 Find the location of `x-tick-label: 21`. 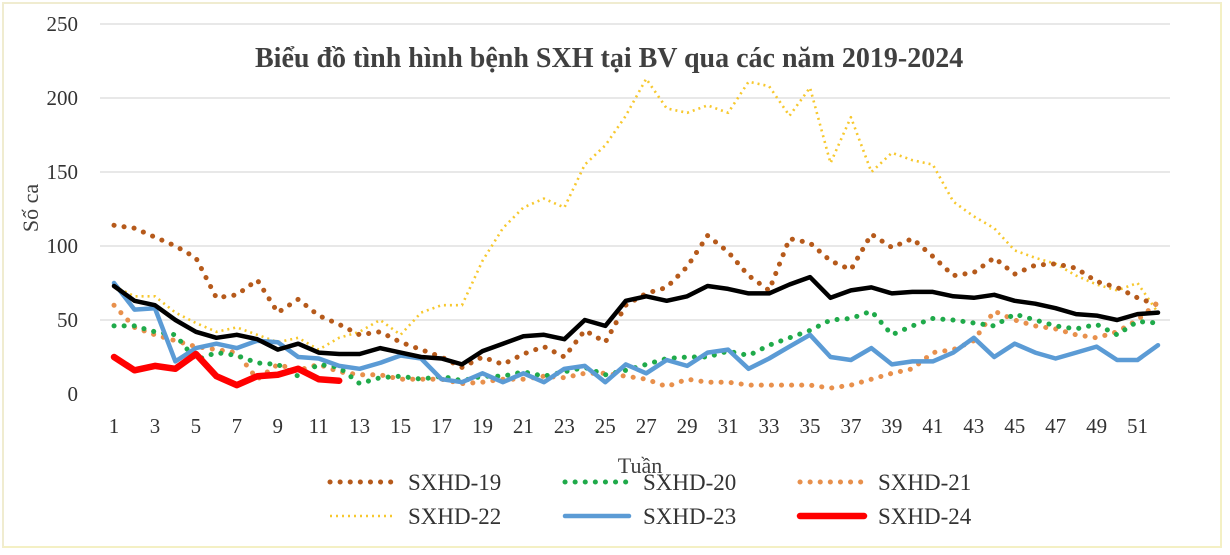

x-tick-label: 21 is located at coordinates (523, 426).